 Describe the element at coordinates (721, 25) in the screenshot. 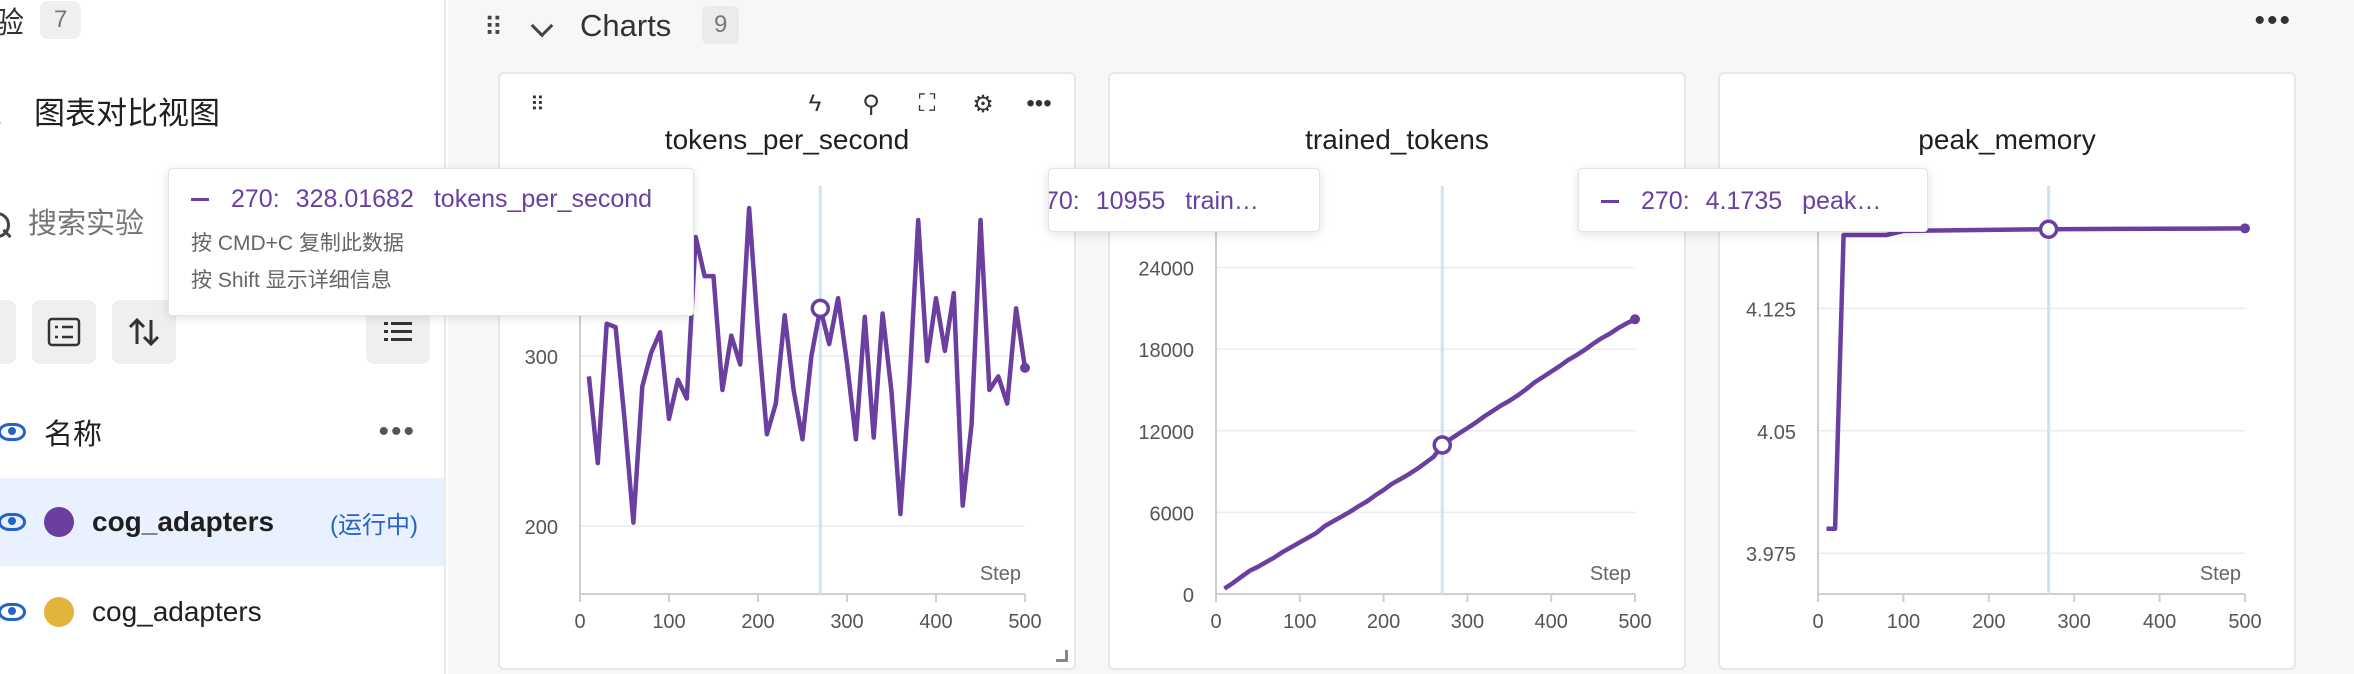

I see `section-count-badge: 9` at that location.